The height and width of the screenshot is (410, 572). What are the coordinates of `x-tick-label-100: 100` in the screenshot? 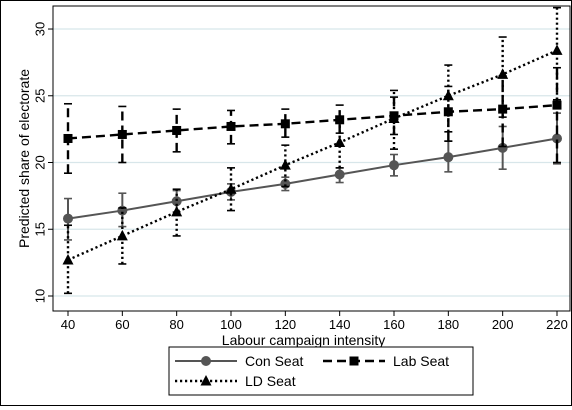 It's located at (231, 324).